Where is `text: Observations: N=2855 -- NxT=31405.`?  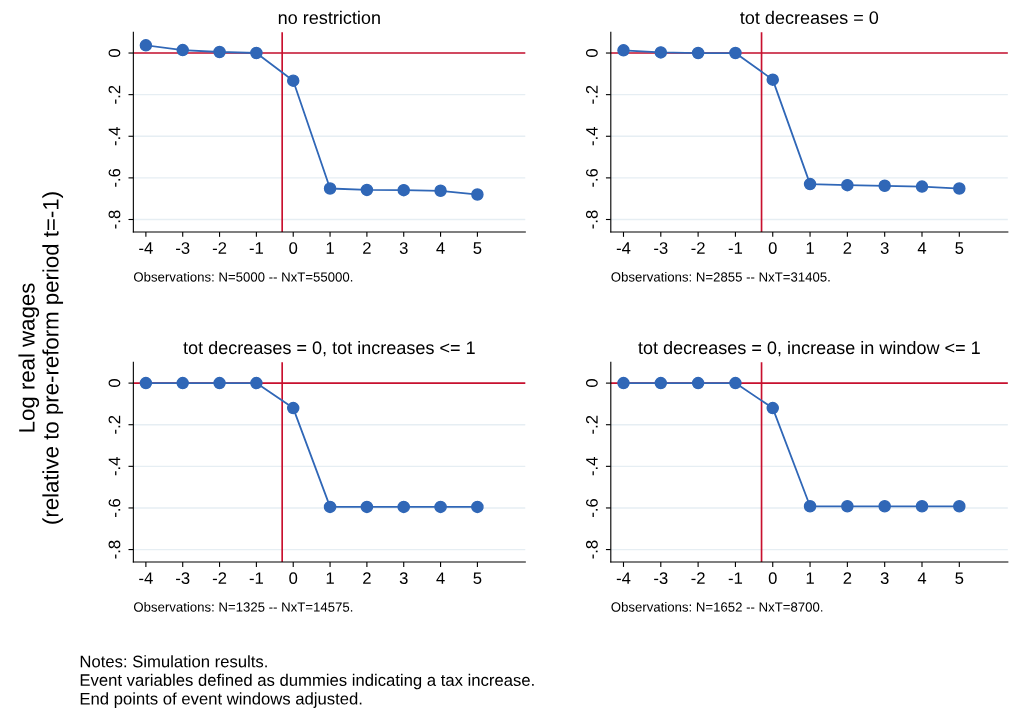 text: Observations: N=2855 -- NxT=31405. is located at coordinates (720, 276).